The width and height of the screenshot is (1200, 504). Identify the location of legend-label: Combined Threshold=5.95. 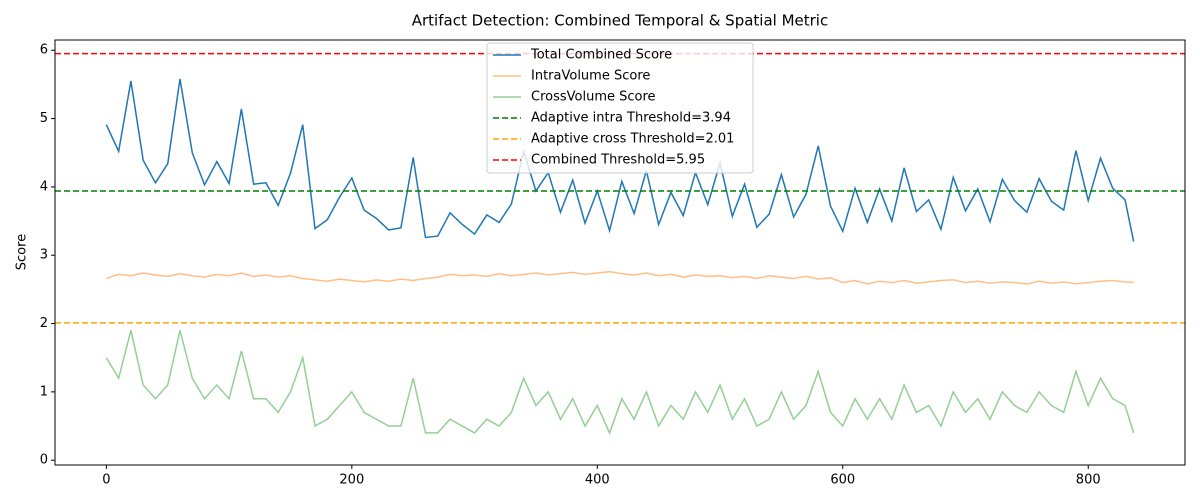
(618, 160).